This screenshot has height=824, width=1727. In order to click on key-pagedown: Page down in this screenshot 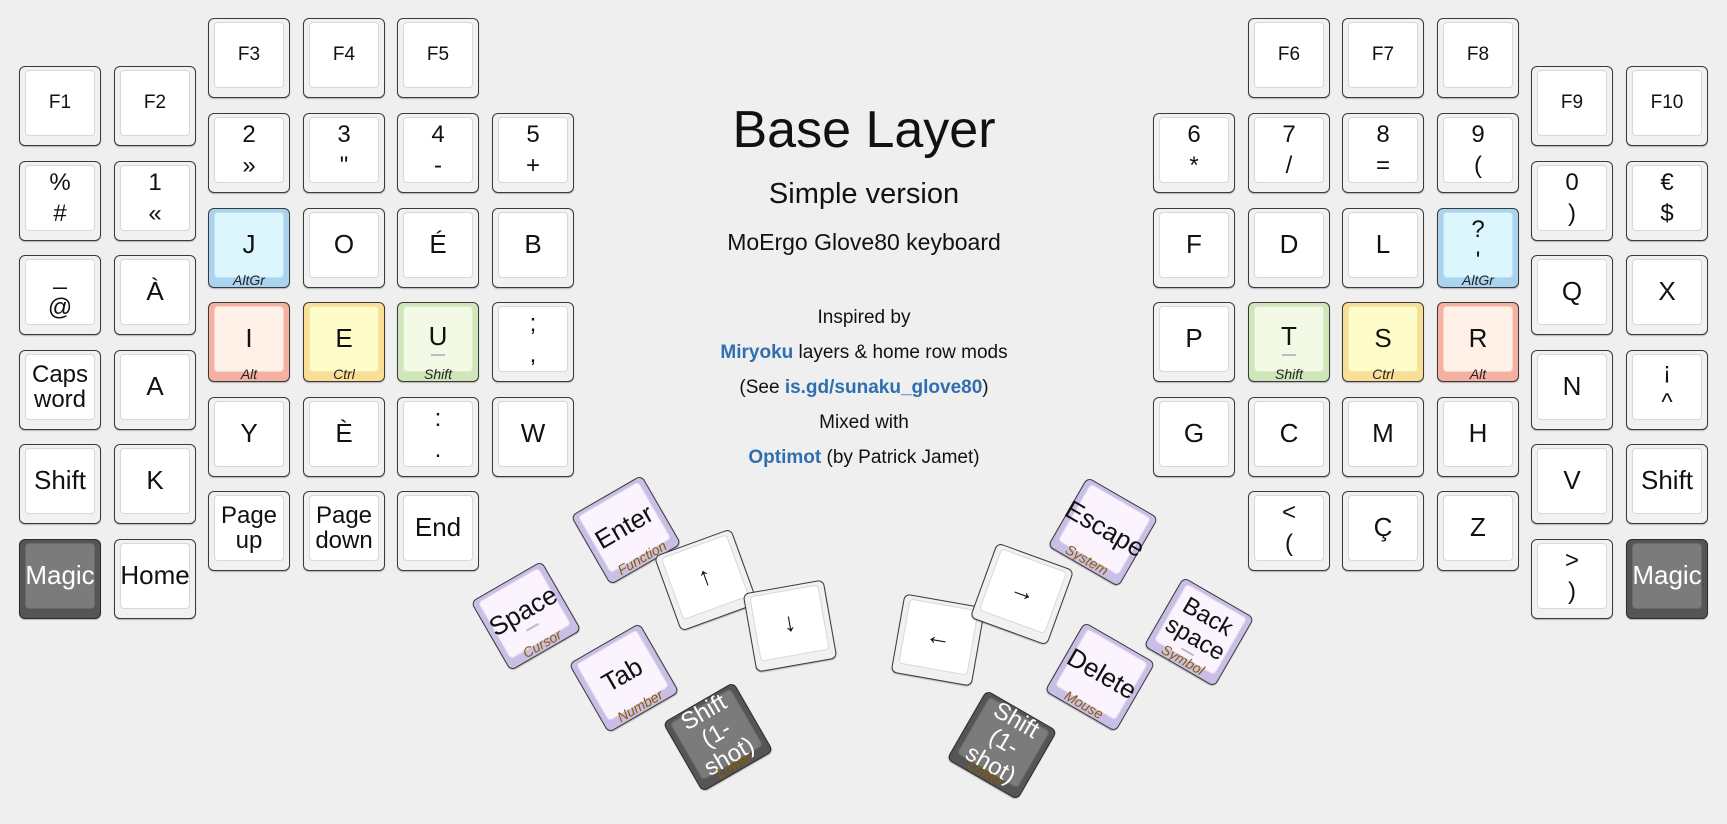, I will do `click(344, 531)`.